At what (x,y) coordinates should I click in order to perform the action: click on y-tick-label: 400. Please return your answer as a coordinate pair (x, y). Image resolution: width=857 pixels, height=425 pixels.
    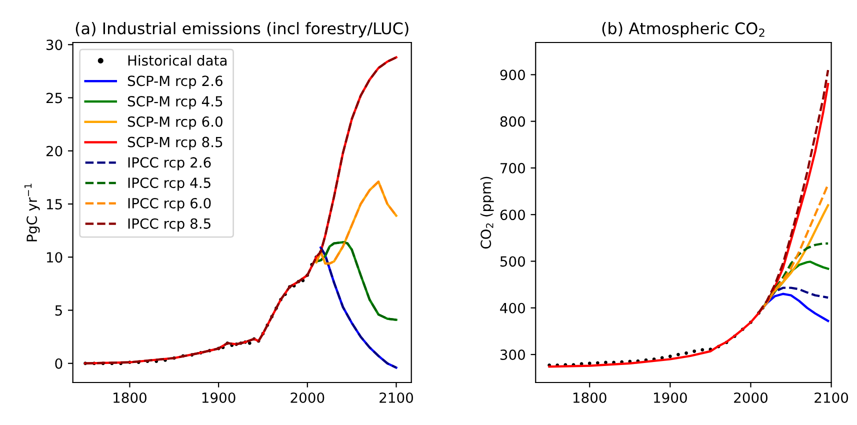
    Looking at the image, I should click on (512, 308).